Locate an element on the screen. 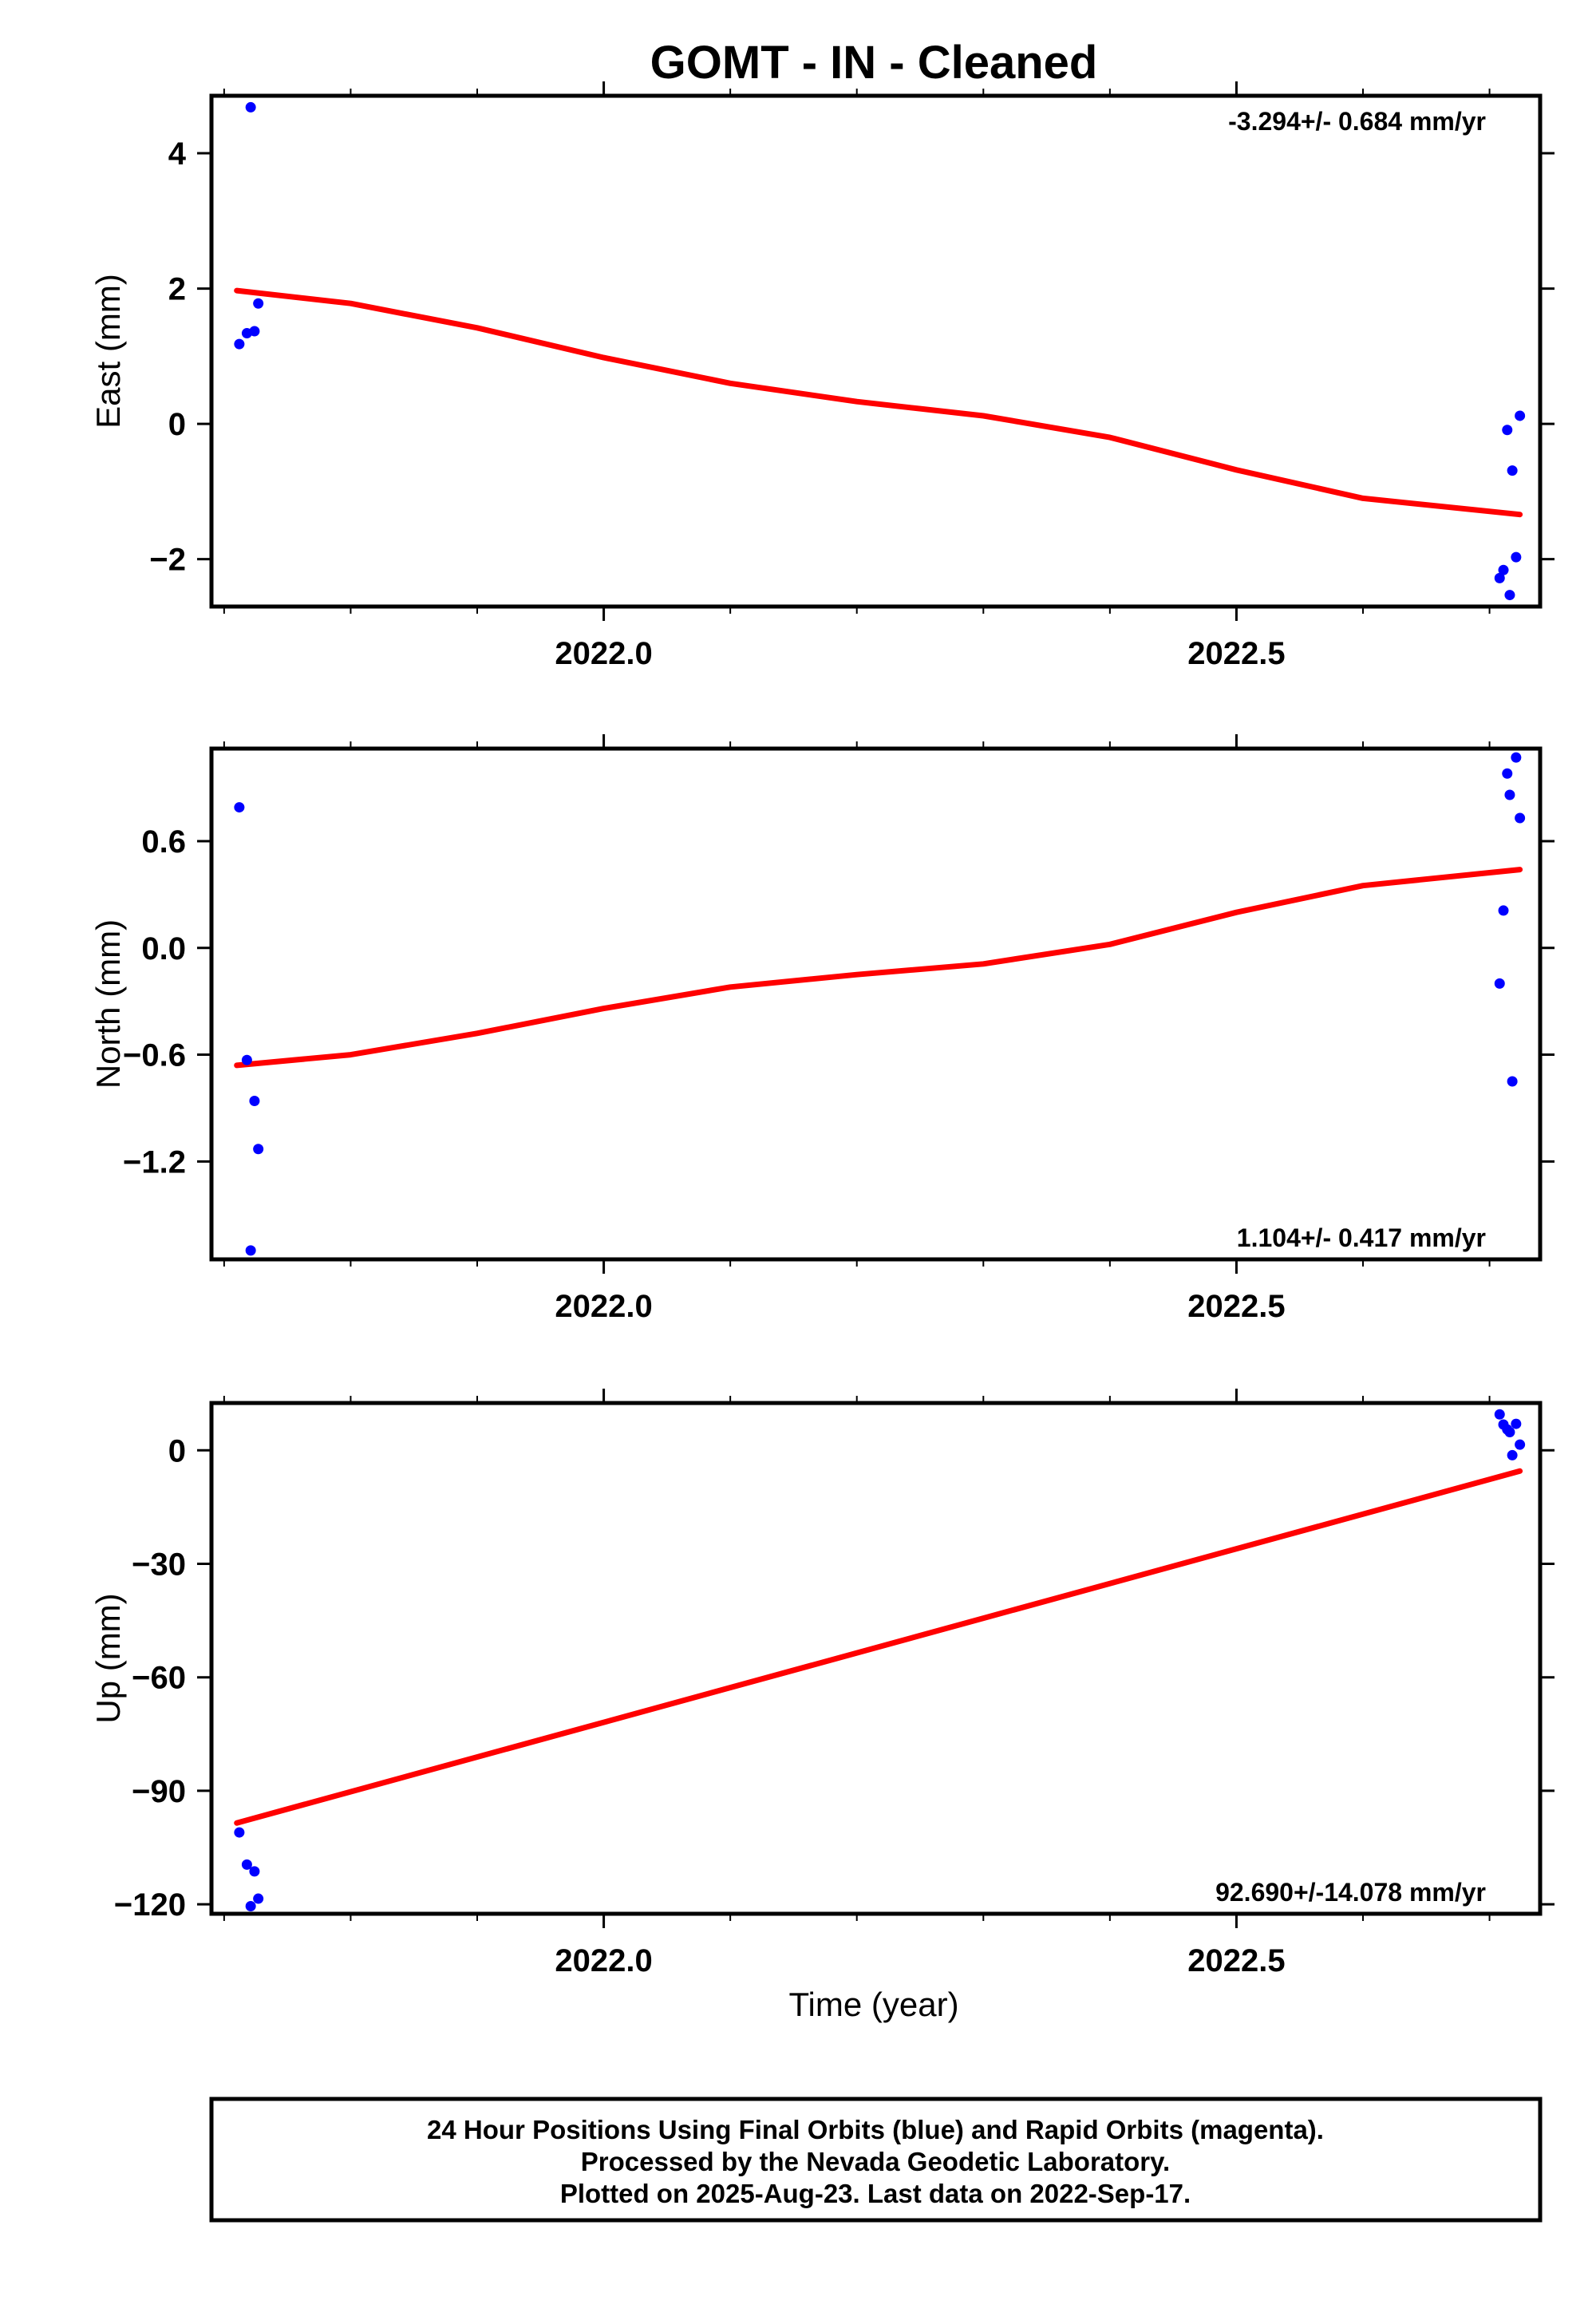  up-y-tick-label: 0 is located at coordinates (177, 1450).